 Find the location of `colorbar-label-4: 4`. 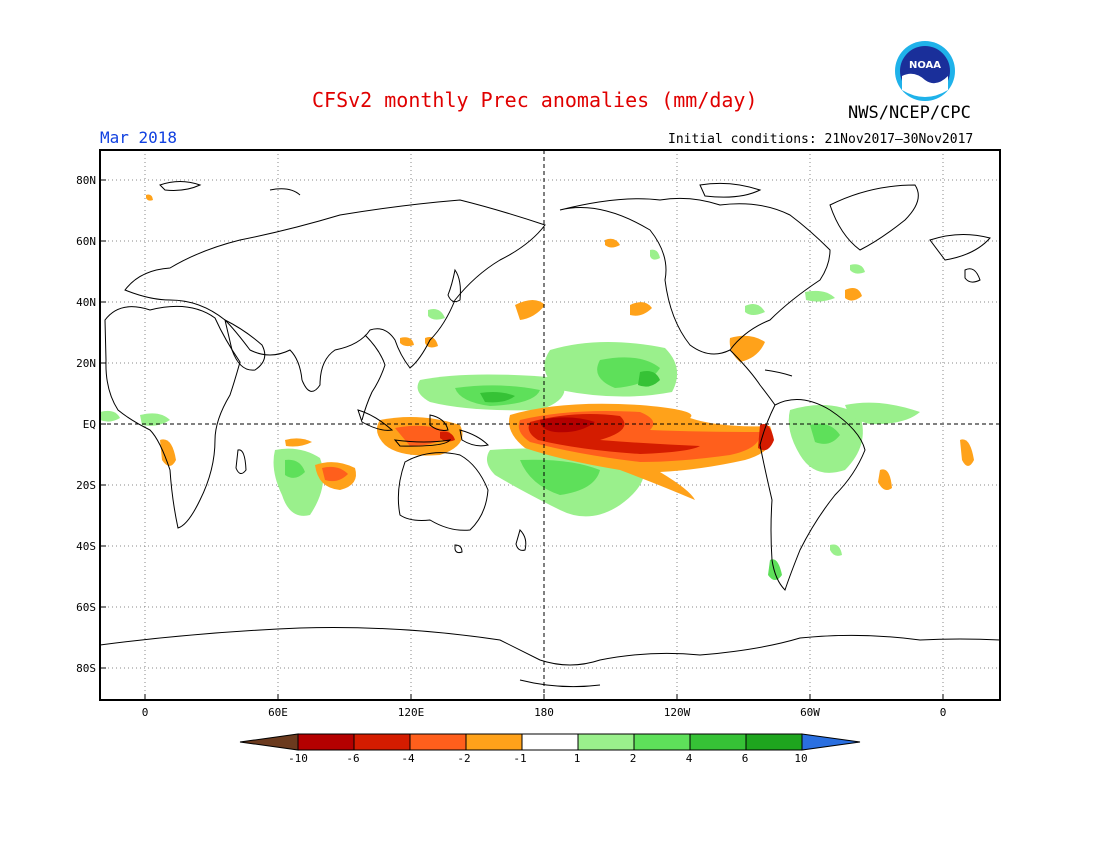

colorbar-label-4: 4 is located at coordinates (689, 758).